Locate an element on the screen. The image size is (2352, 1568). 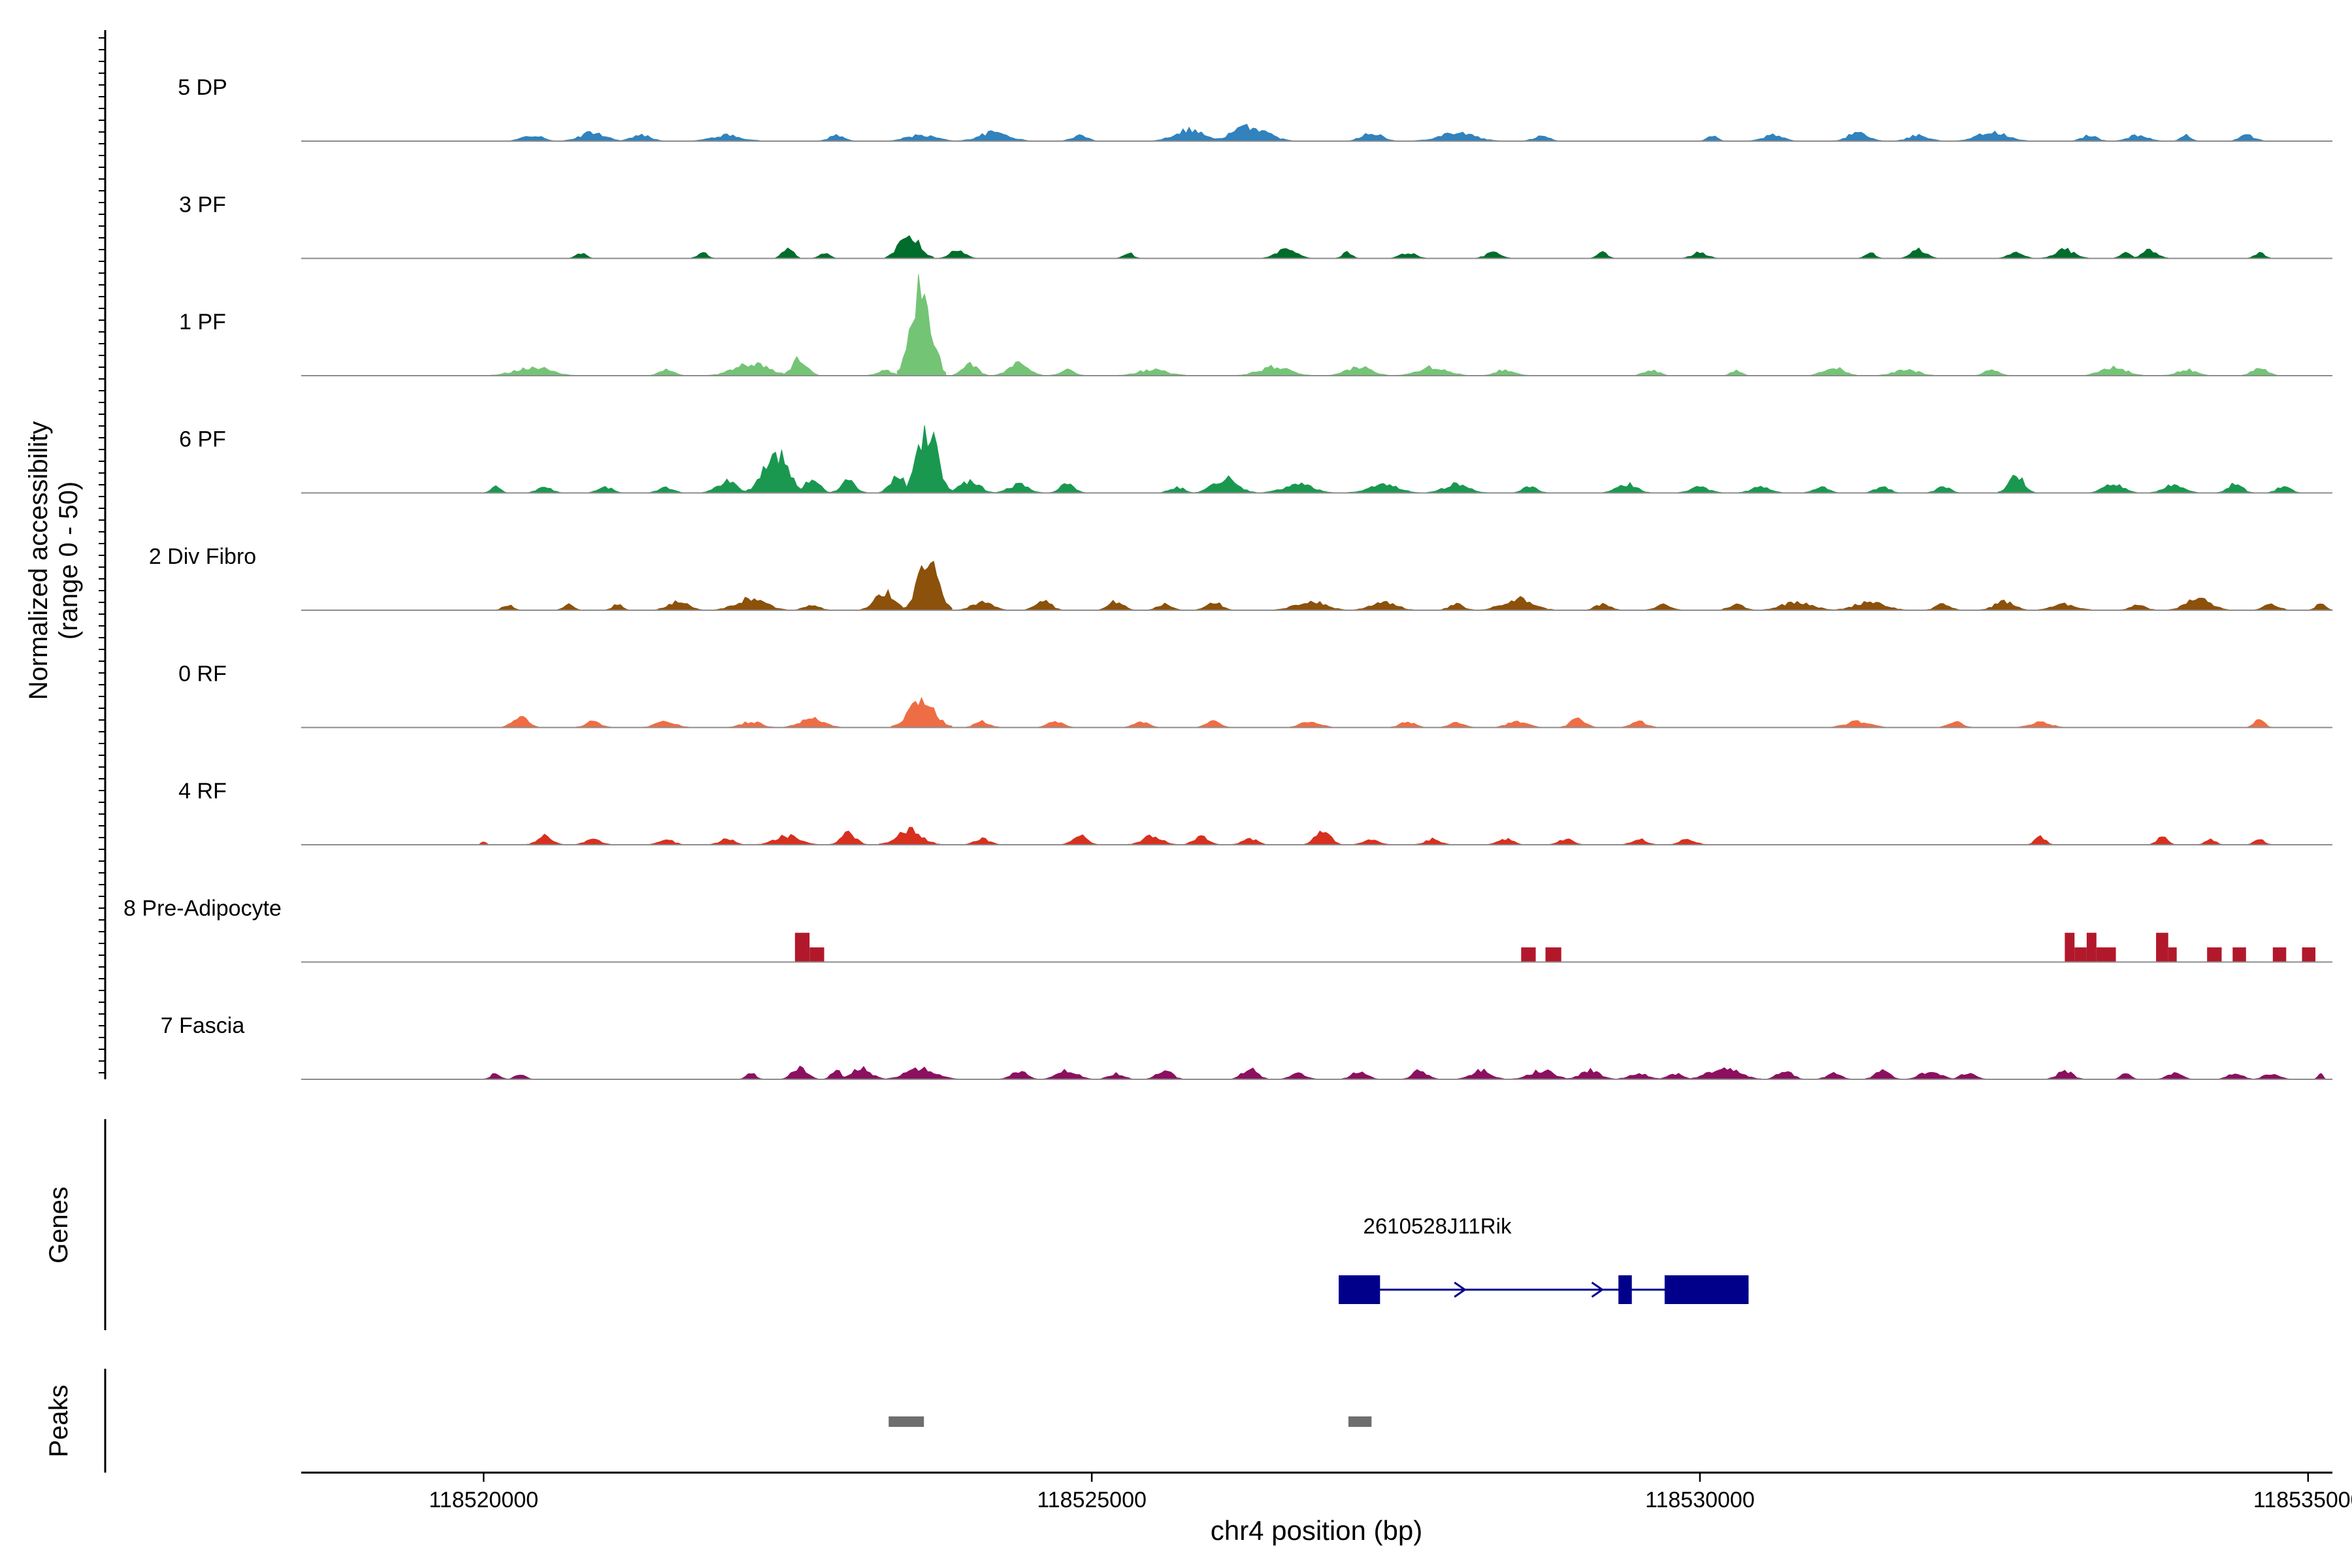
x-axis-tick-label: 118535000 is located at coordinates (2302, 1500).